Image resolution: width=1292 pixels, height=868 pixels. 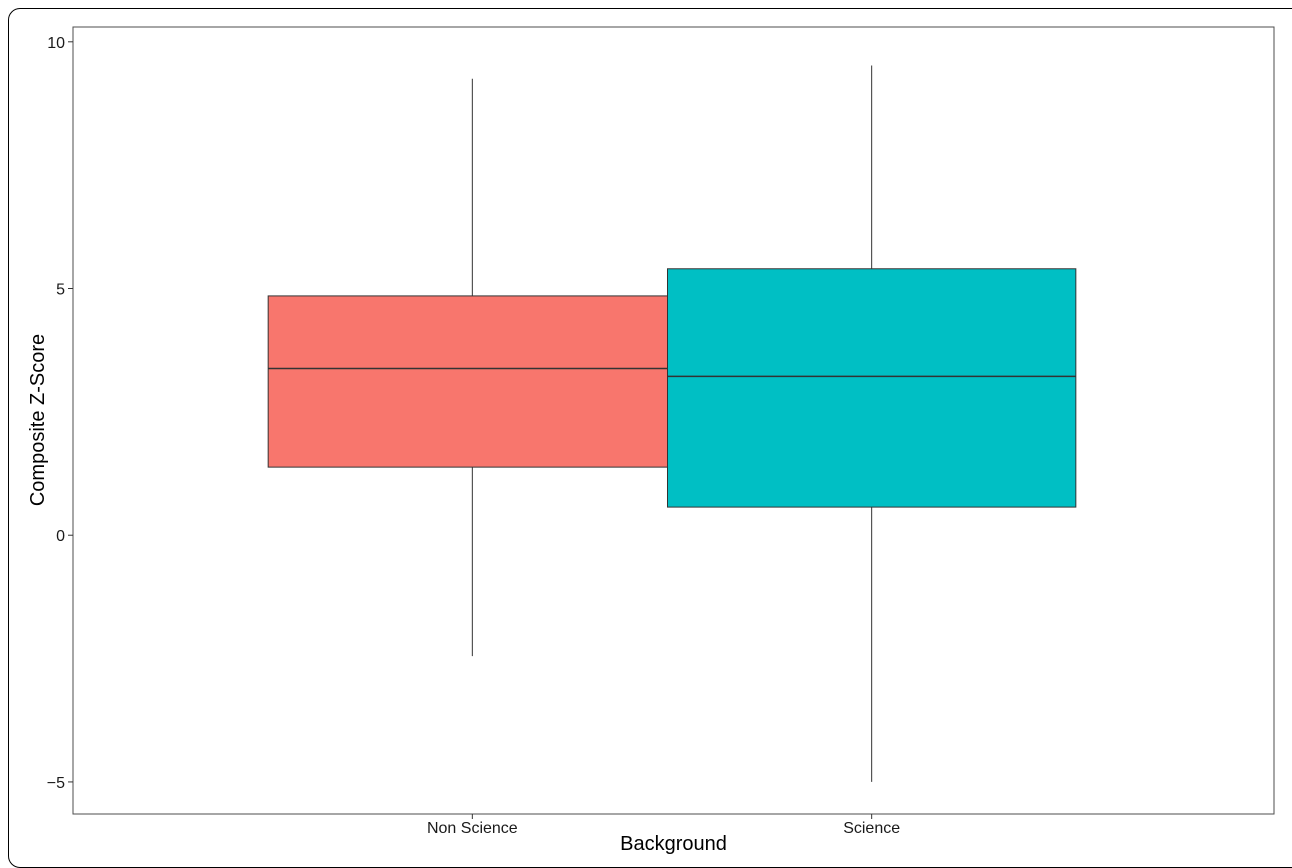 What do you see at coordinates (56, 783) in the screenshot?
I see `y-tick-label: −5` at bounding box center [56, 783].